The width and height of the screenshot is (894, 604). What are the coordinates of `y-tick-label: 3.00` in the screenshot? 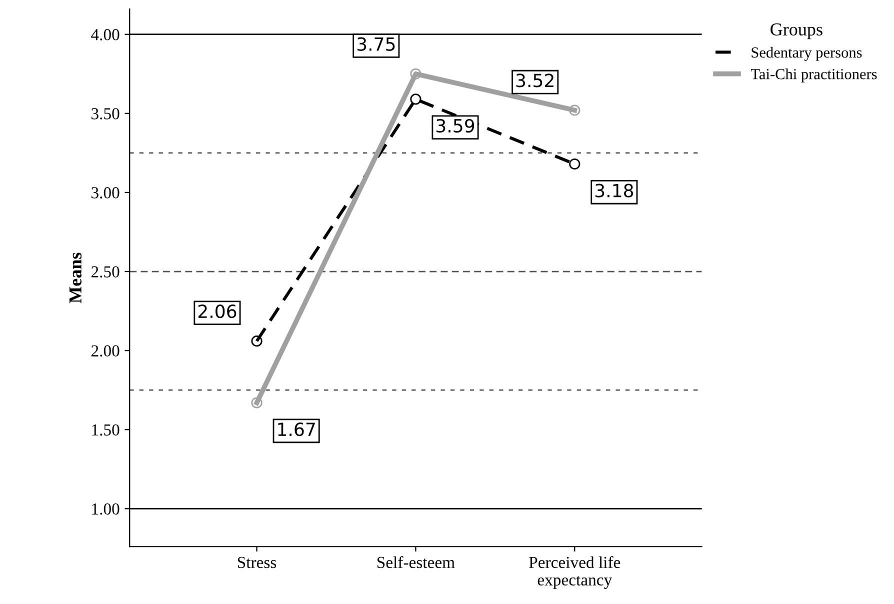 It's located at (106, 192).